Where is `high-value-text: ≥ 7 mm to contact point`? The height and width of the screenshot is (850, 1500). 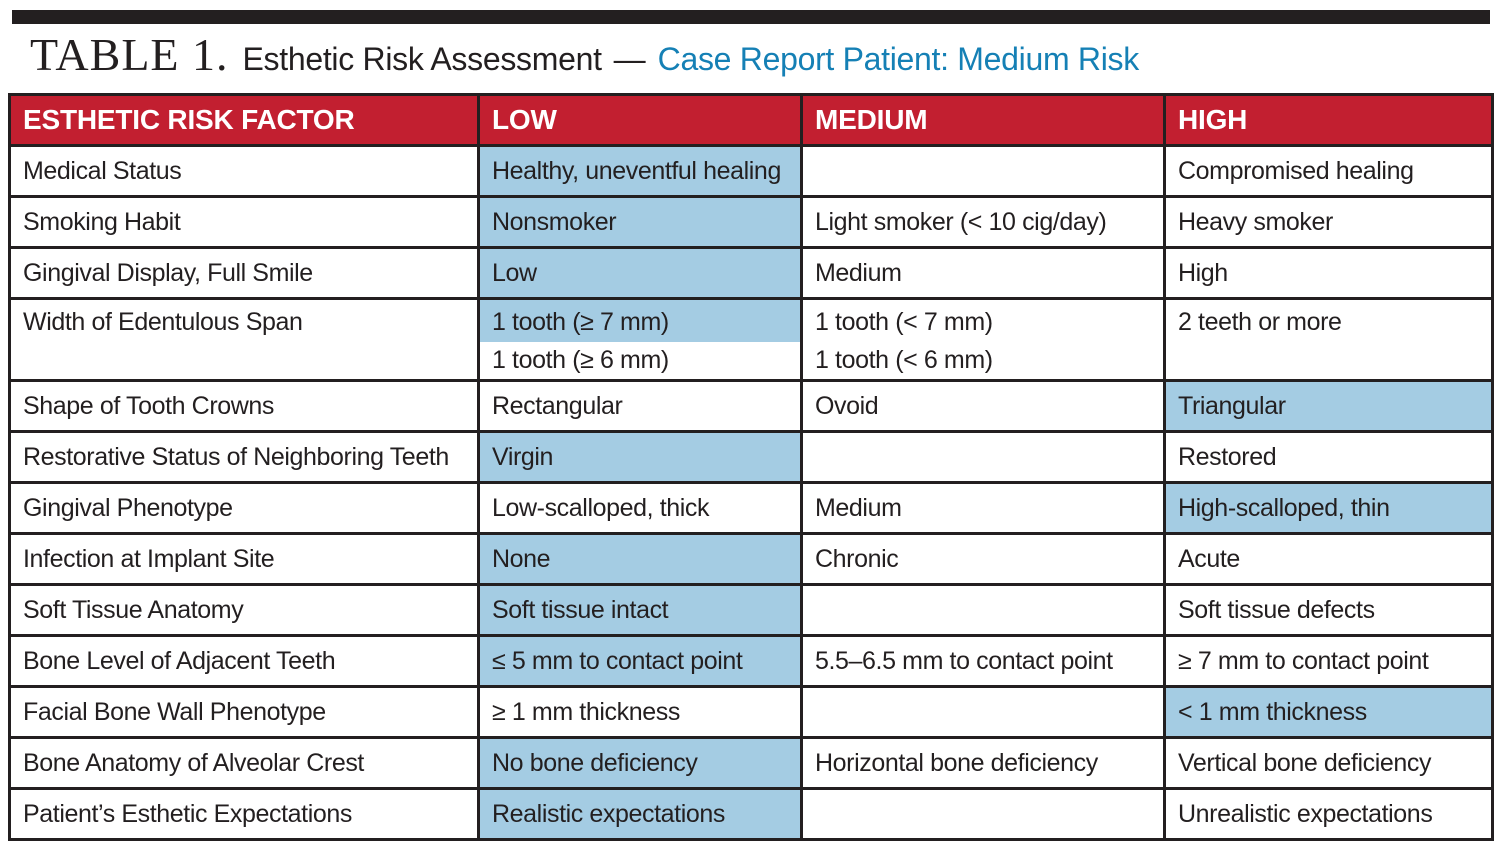
high-value-text: ≥ 7 mm to contact point is located at coordinates (1329, 661).